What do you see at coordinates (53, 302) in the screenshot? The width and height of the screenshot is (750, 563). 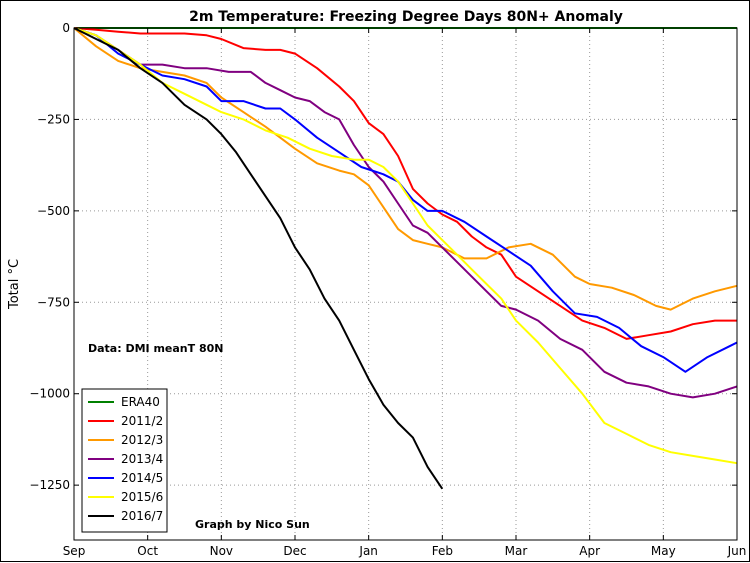 I see `y-tick-label: −750` at bounding box center [53, 302].